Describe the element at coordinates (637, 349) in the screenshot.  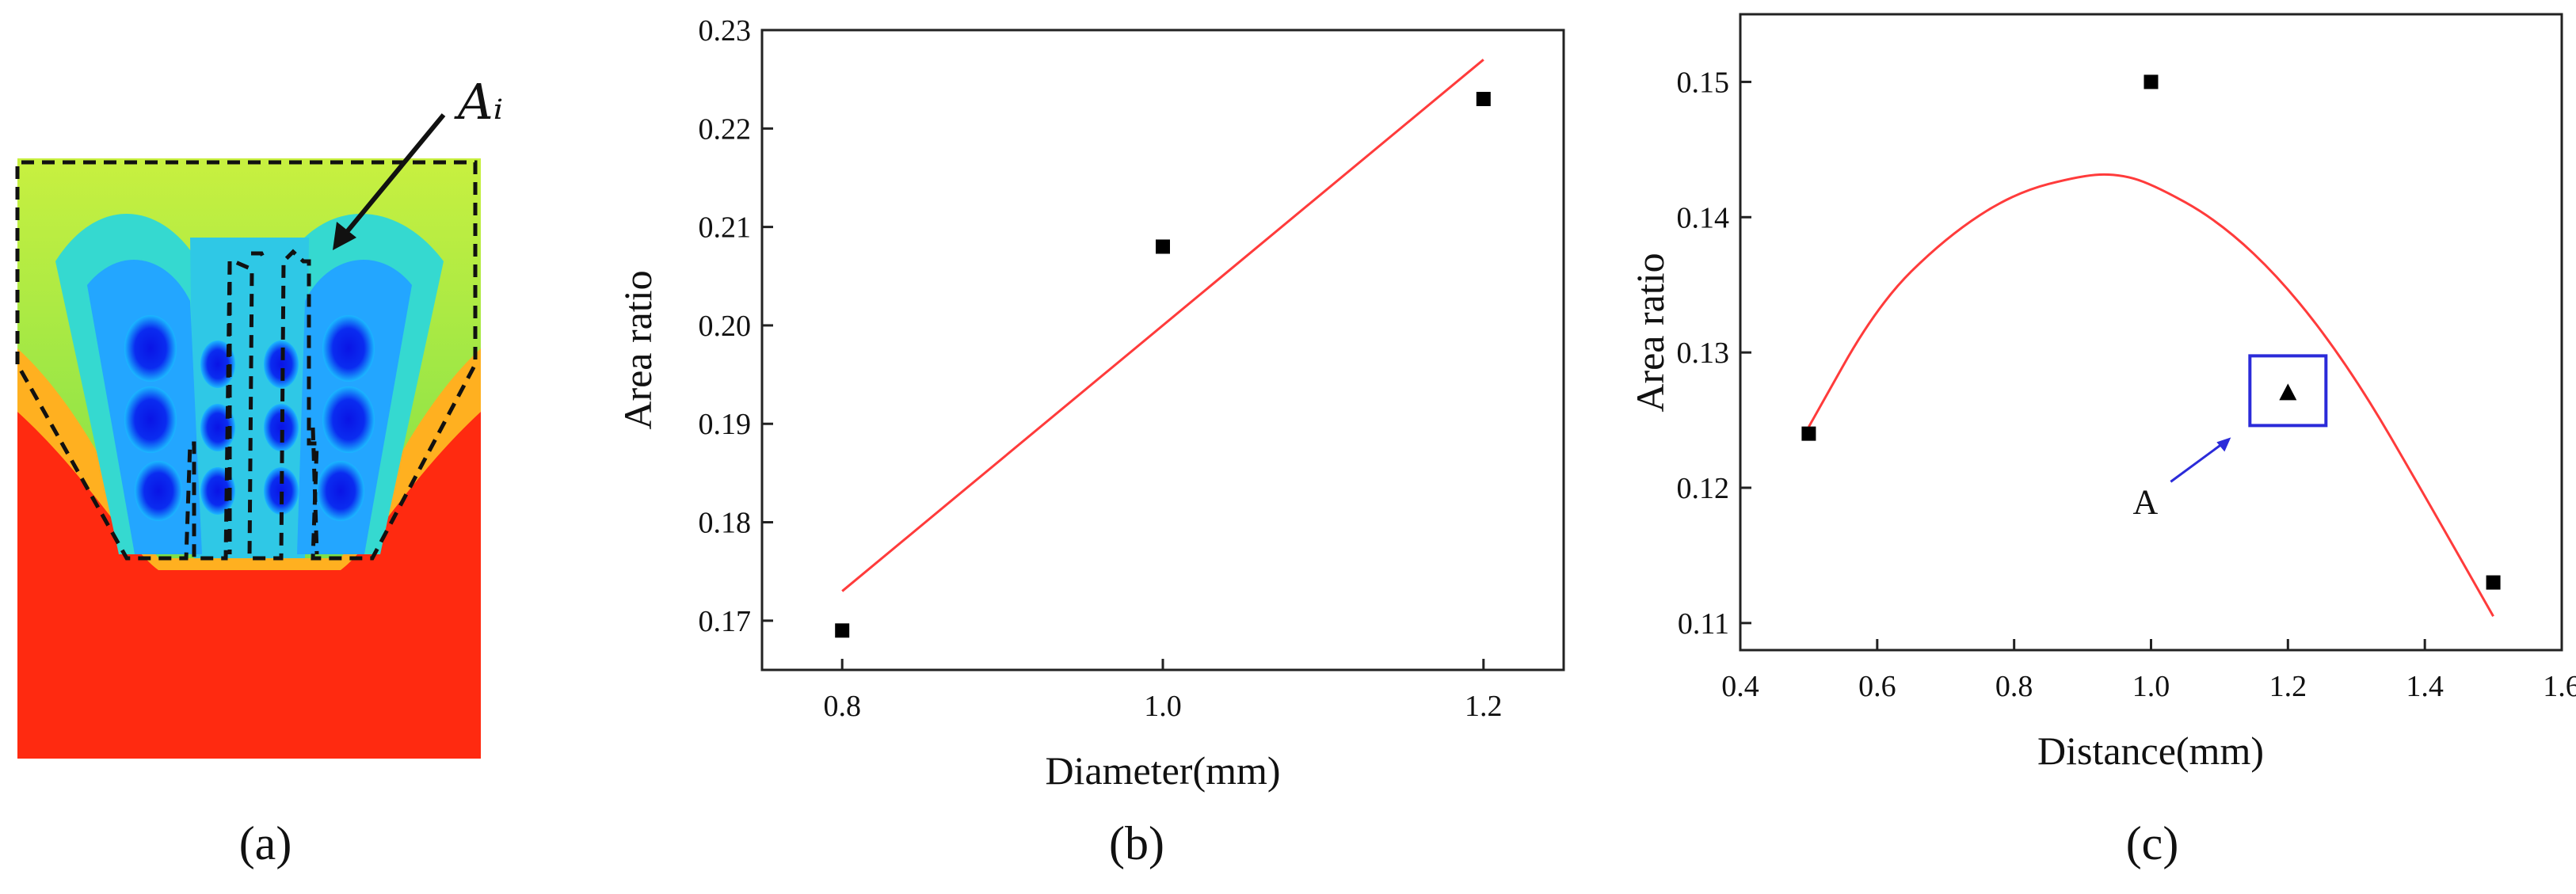
I see `chart-b-ylabel: Area ratio` at that location.